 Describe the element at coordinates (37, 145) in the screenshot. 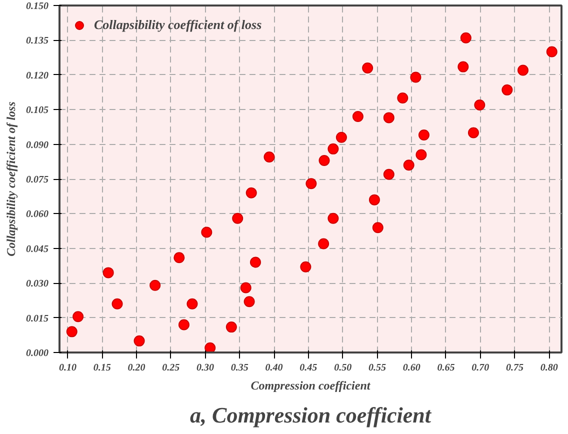

I see `y-tick-label: 0.090` at that location.